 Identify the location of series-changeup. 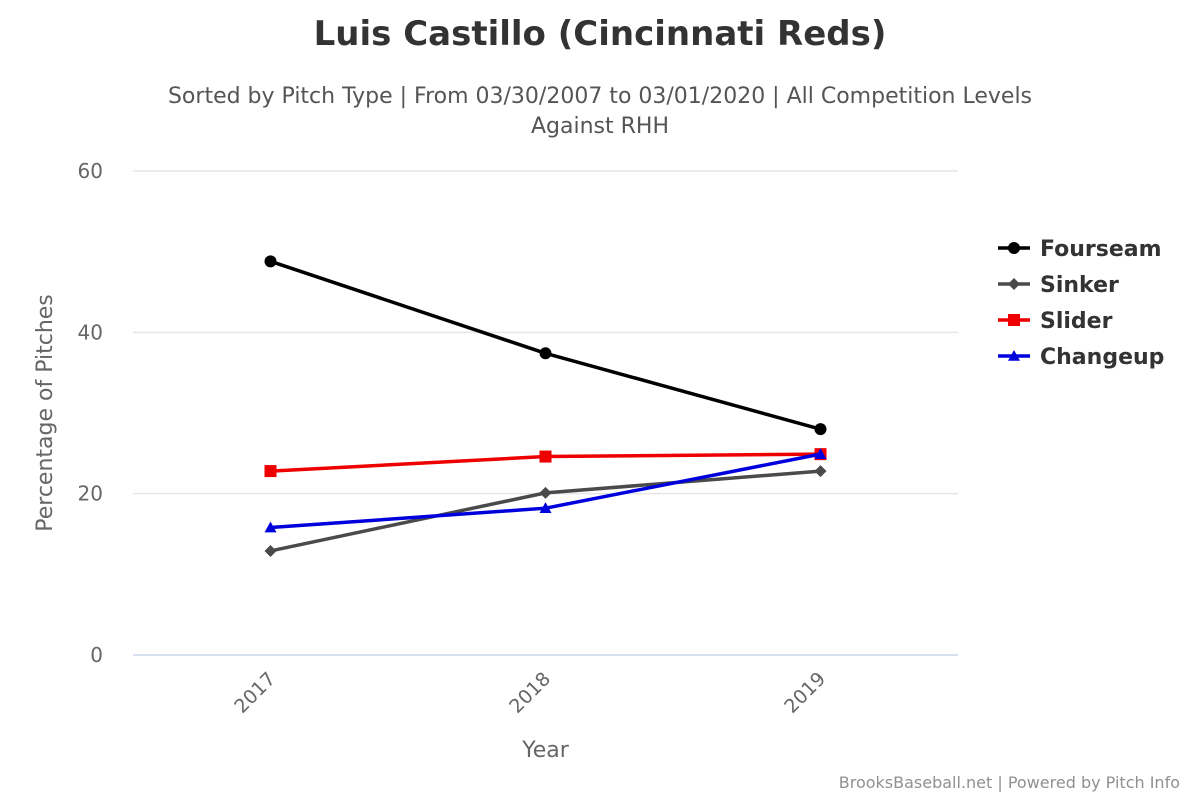
(545, 490).